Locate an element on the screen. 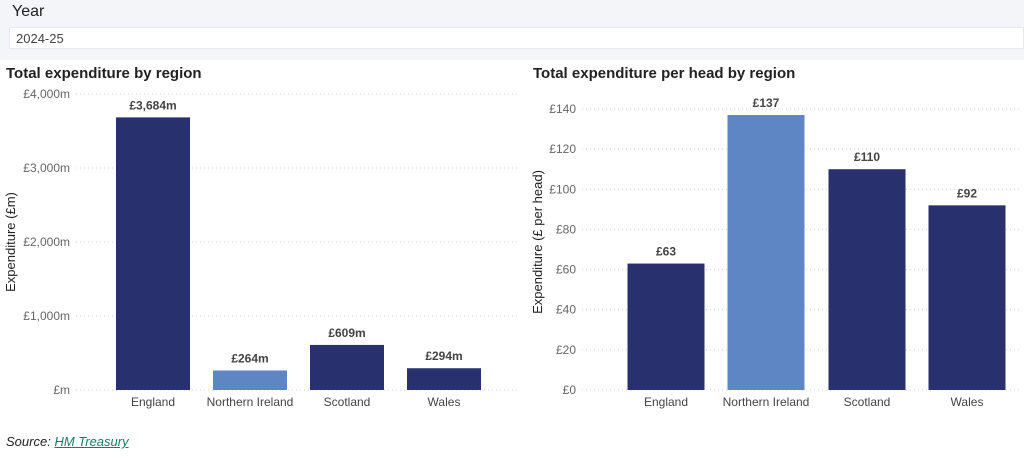 This screenshot has width=1024, height=458. data-label: £92 is located at coordinates (967, 193).